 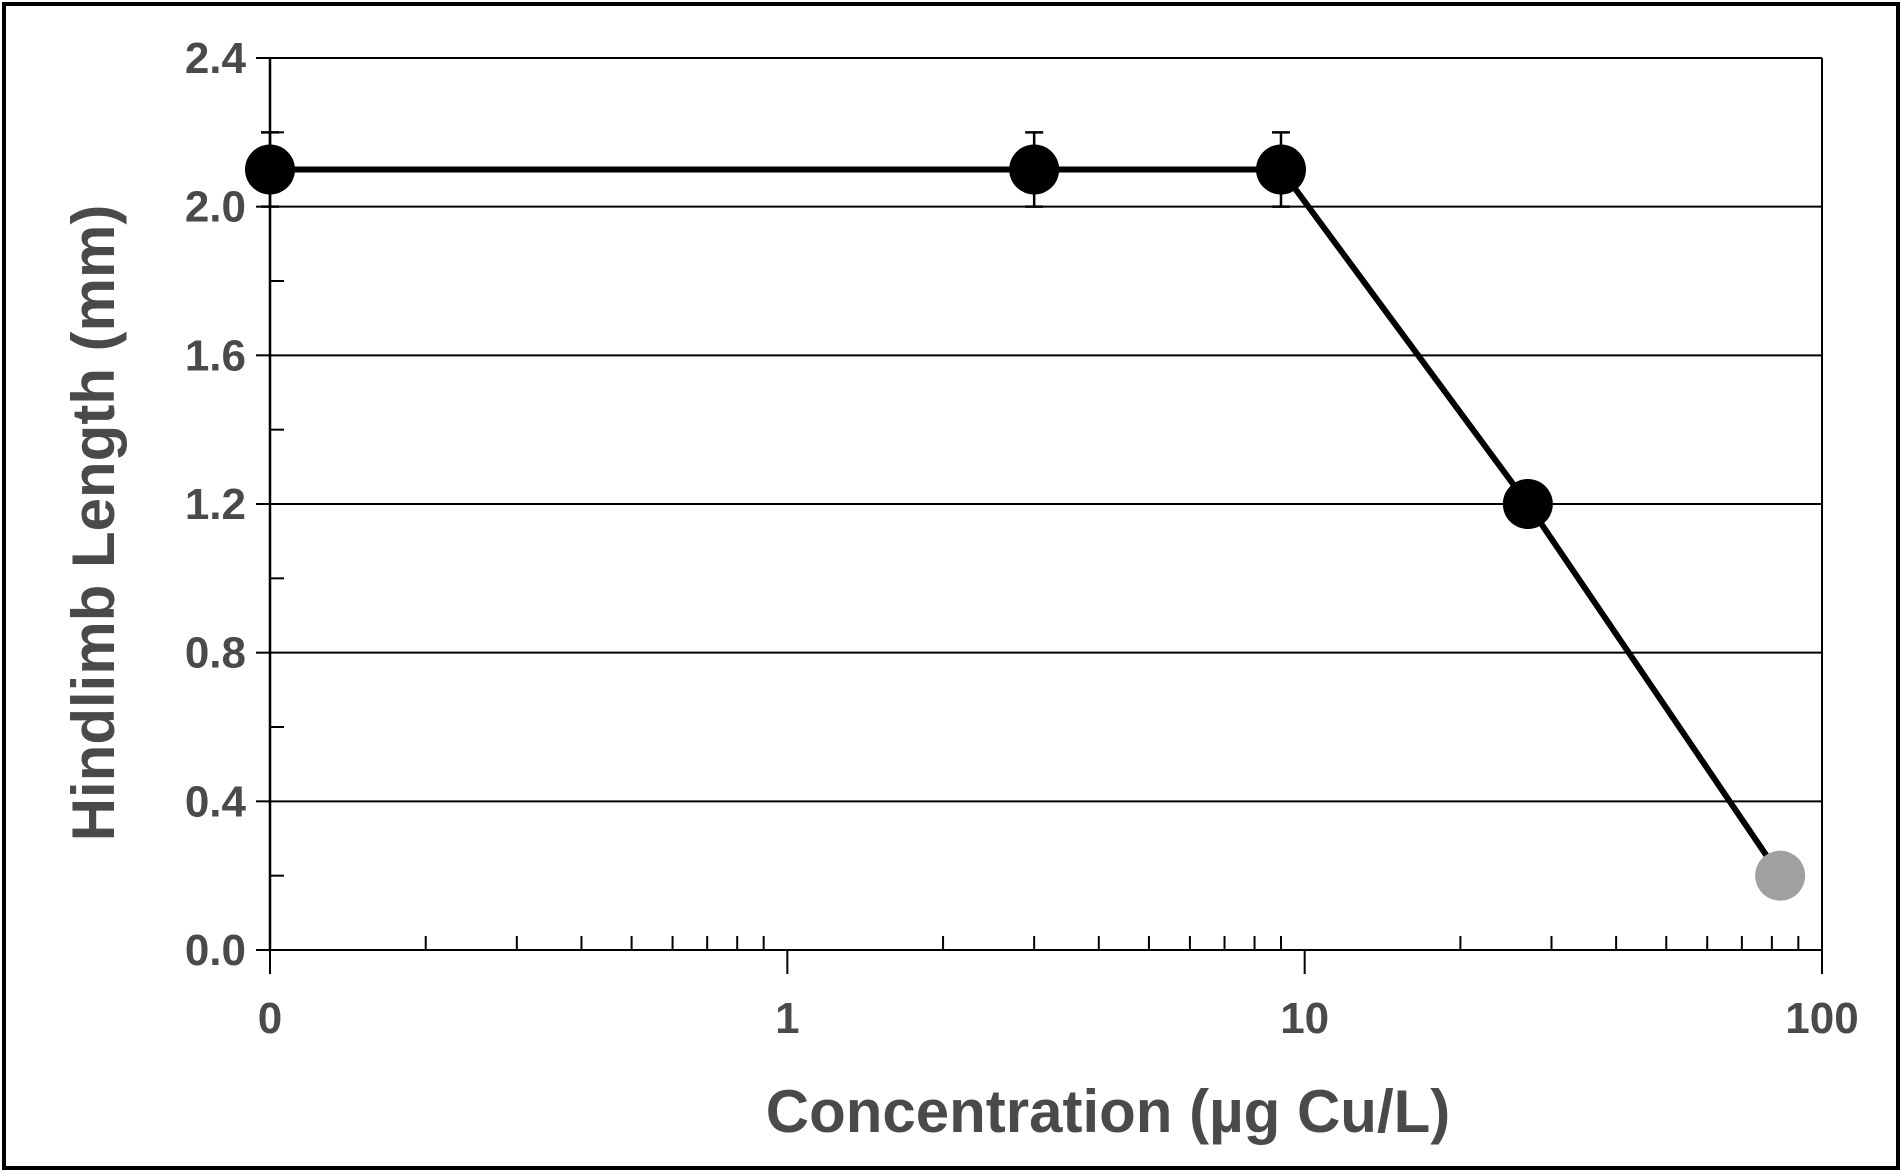 I want to click on y-tick-label: 1.2, so click(x=215, y=504).